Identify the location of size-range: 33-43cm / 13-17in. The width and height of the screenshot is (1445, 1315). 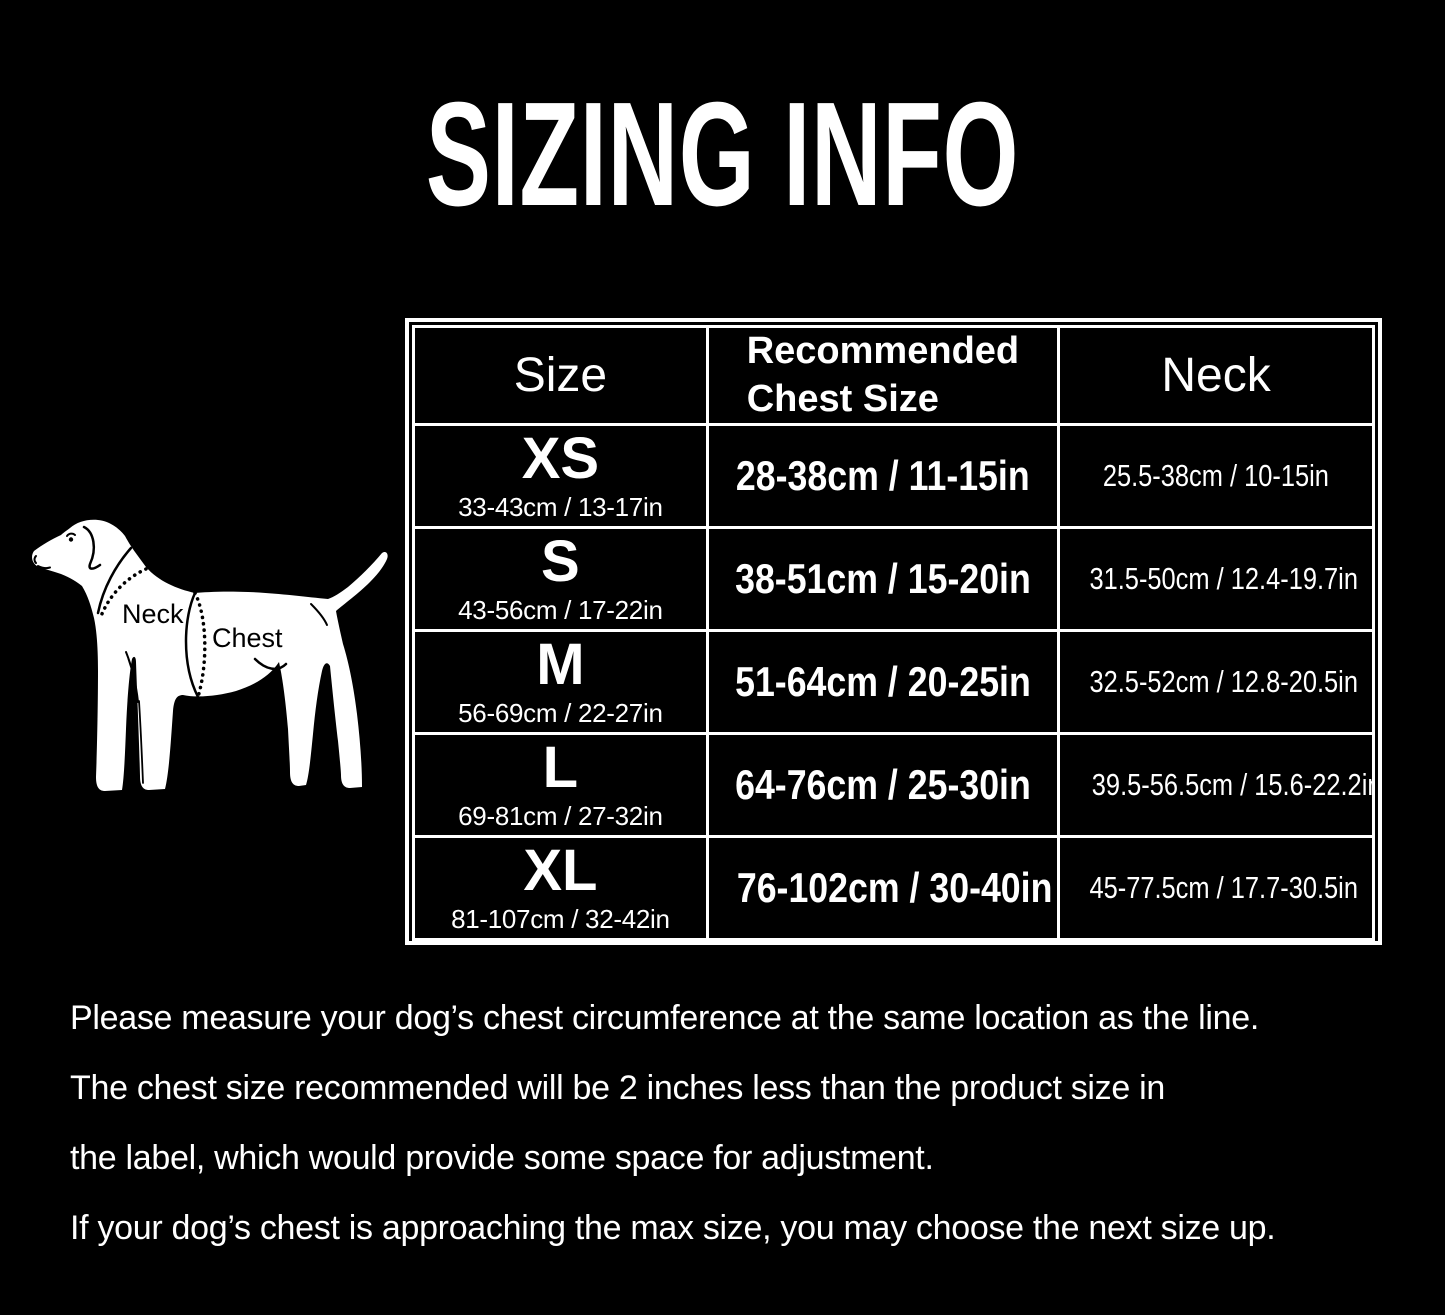
(560, 507).